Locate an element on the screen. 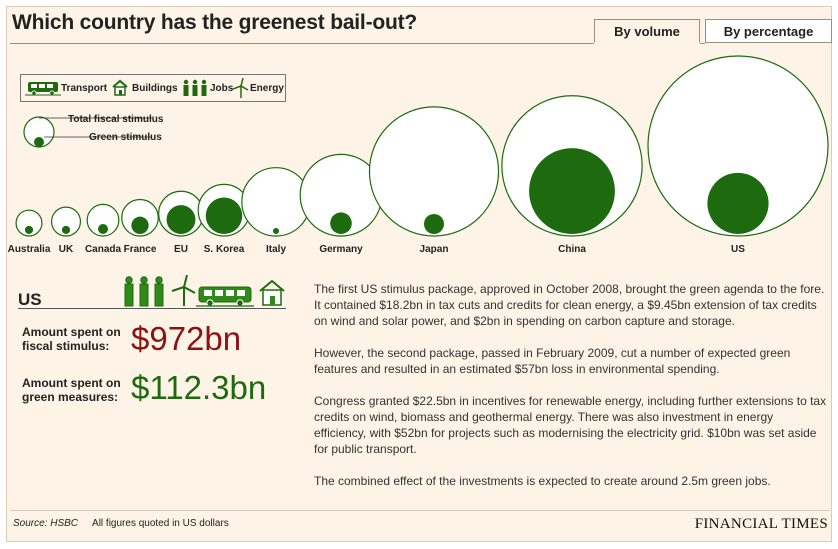 This screenshot has height=549, width=838. green-label: Amount spent on green measures: is located at coordinates (71, 390).